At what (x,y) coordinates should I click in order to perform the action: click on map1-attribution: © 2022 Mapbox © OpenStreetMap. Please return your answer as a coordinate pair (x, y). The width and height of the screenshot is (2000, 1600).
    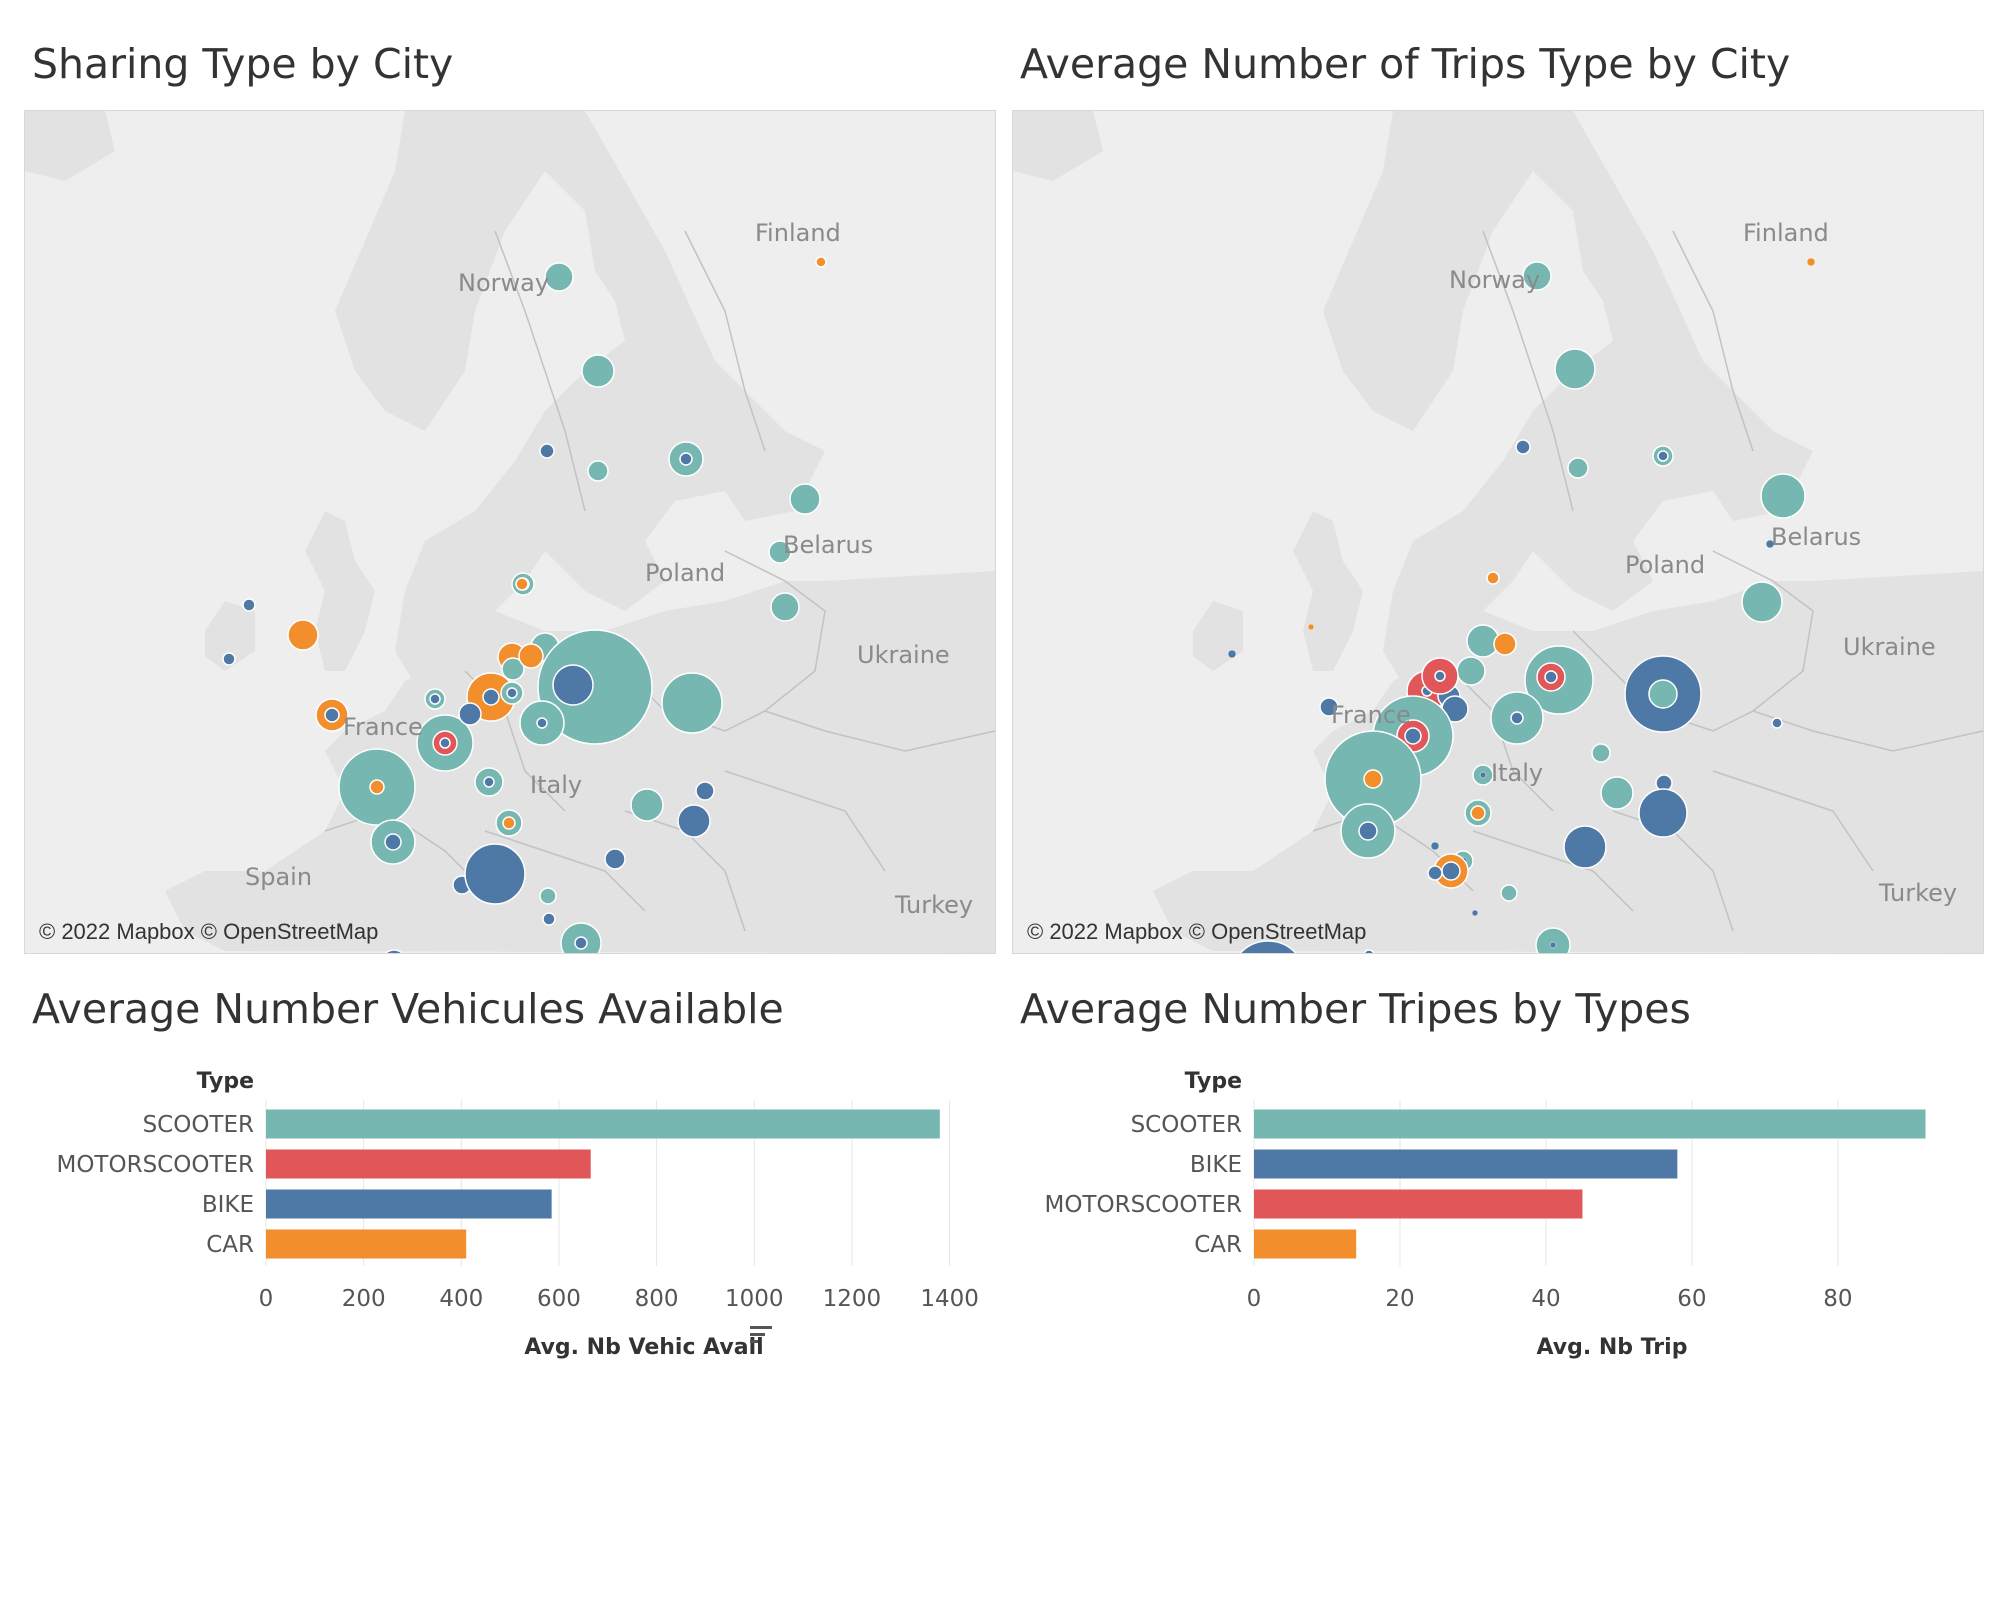
    Looking at the image, I should click on (209, 931).